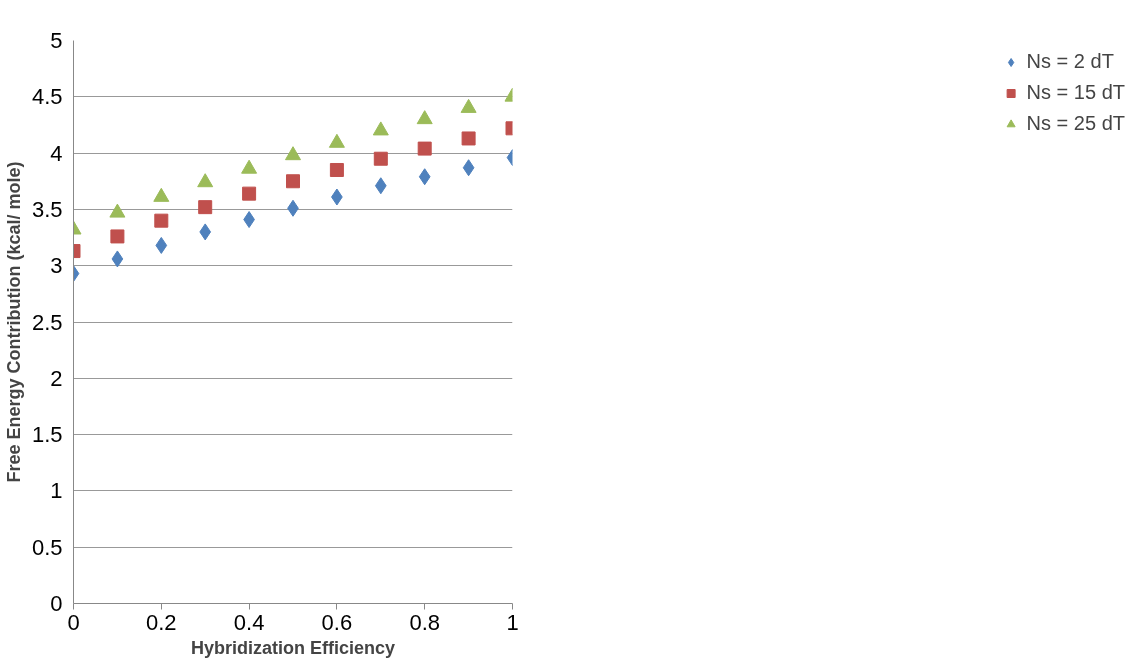 The height and width of the screenshot is (669, 1143). Describe the element at coordinates (56, 603) in the screenshot. I see `y-tick-label: 0` at that location.